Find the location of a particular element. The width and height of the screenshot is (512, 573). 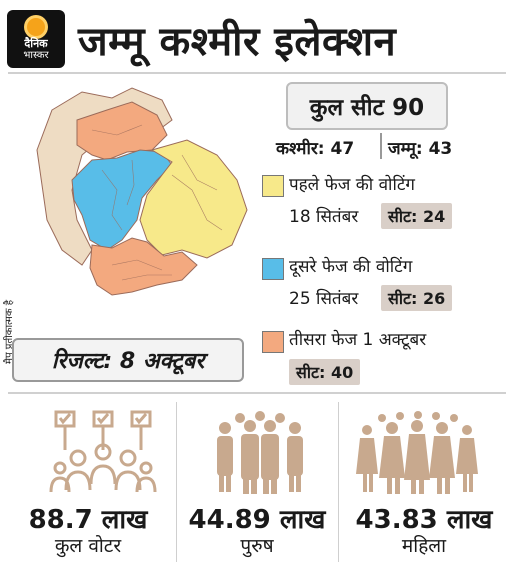

kashmir-seats: कश्मीर: 47 is located at coordinates (315, 149).